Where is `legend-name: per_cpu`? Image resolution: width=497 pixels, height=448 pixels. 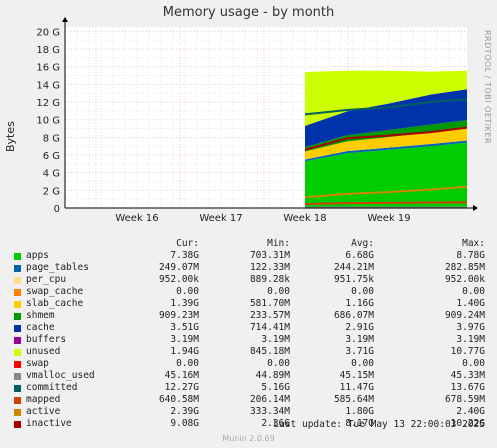
legend-name: per_cpu is located at coordinates (46, 279).